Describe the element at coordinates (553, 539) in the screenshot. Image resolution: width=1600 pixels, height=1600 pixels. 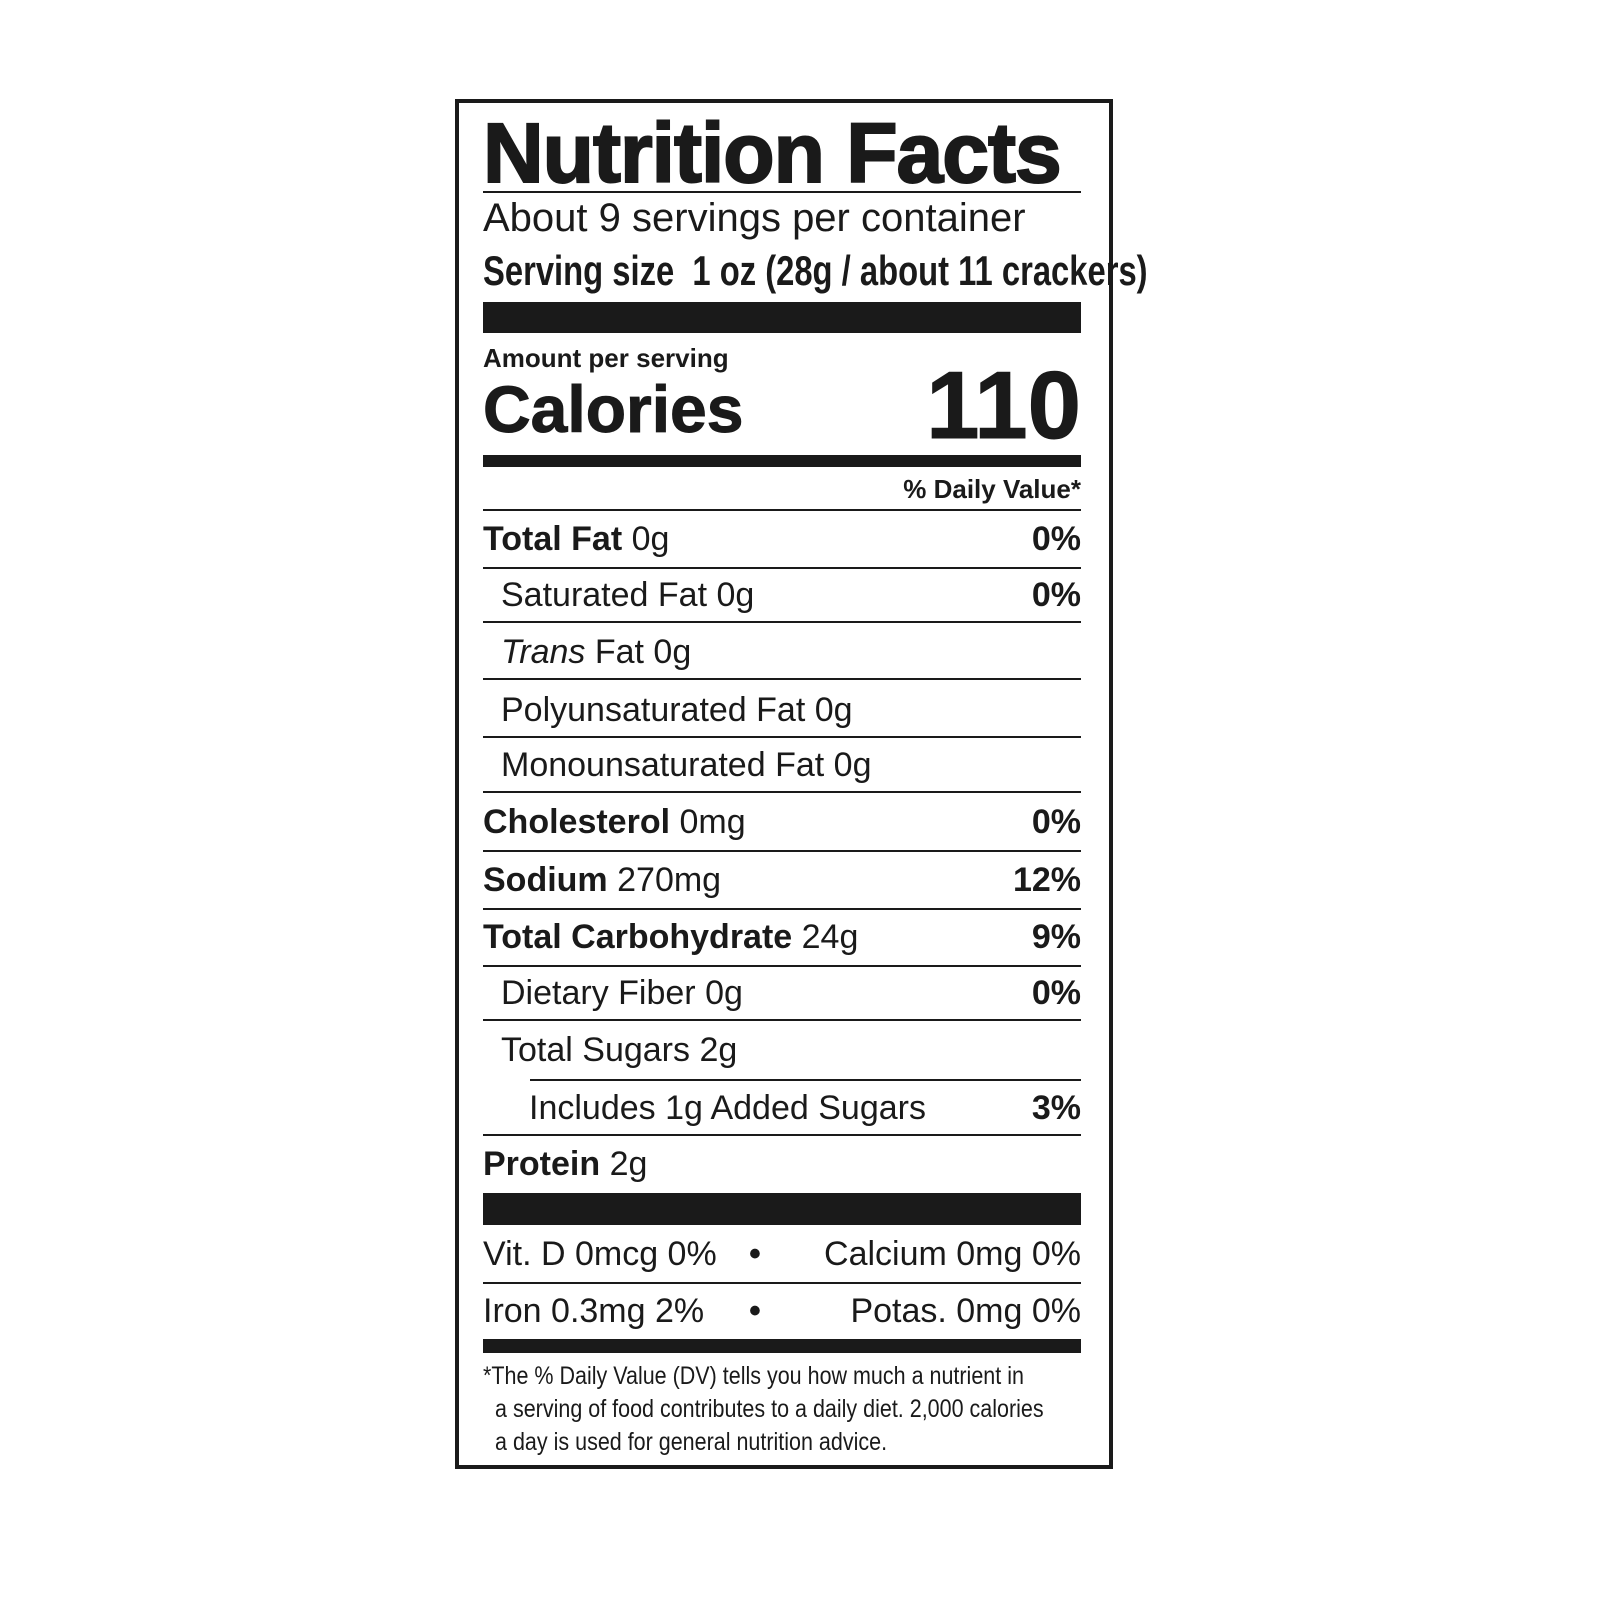
I see `nutrient-name: Total Fat` at that location.